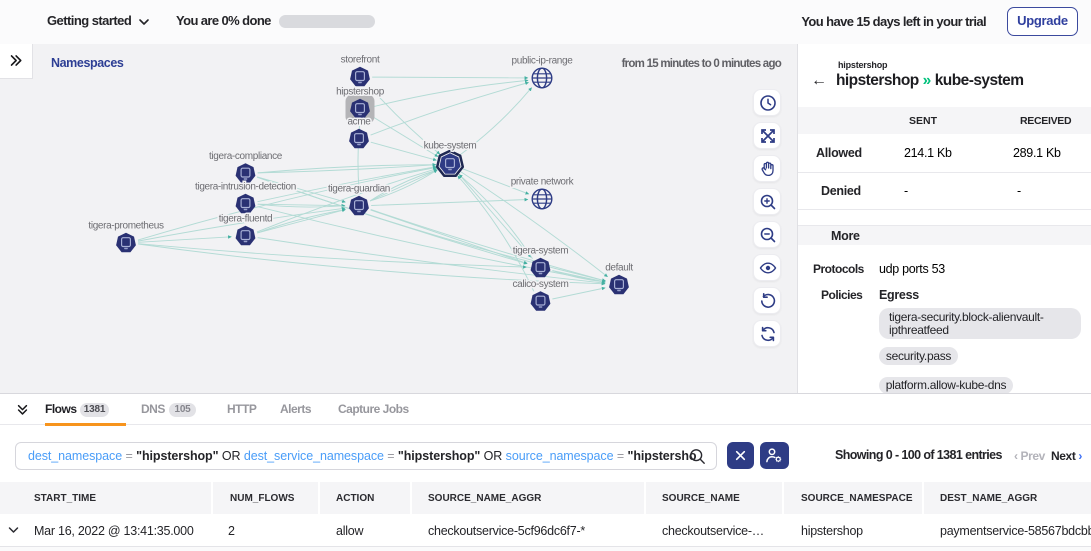 The height and width of the screenshot is (551, 1091). What do you see at coordinates (619, 268) in the screenshot?
I see `svg-text: default` at bounding box center [619, 268].